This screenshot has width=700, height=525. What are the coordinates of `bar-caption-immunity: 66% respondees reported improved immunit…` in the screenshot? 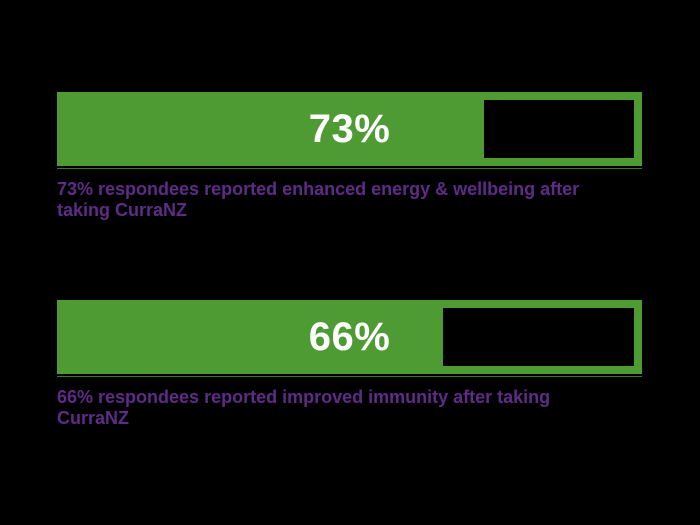 It's located at (304, 407).